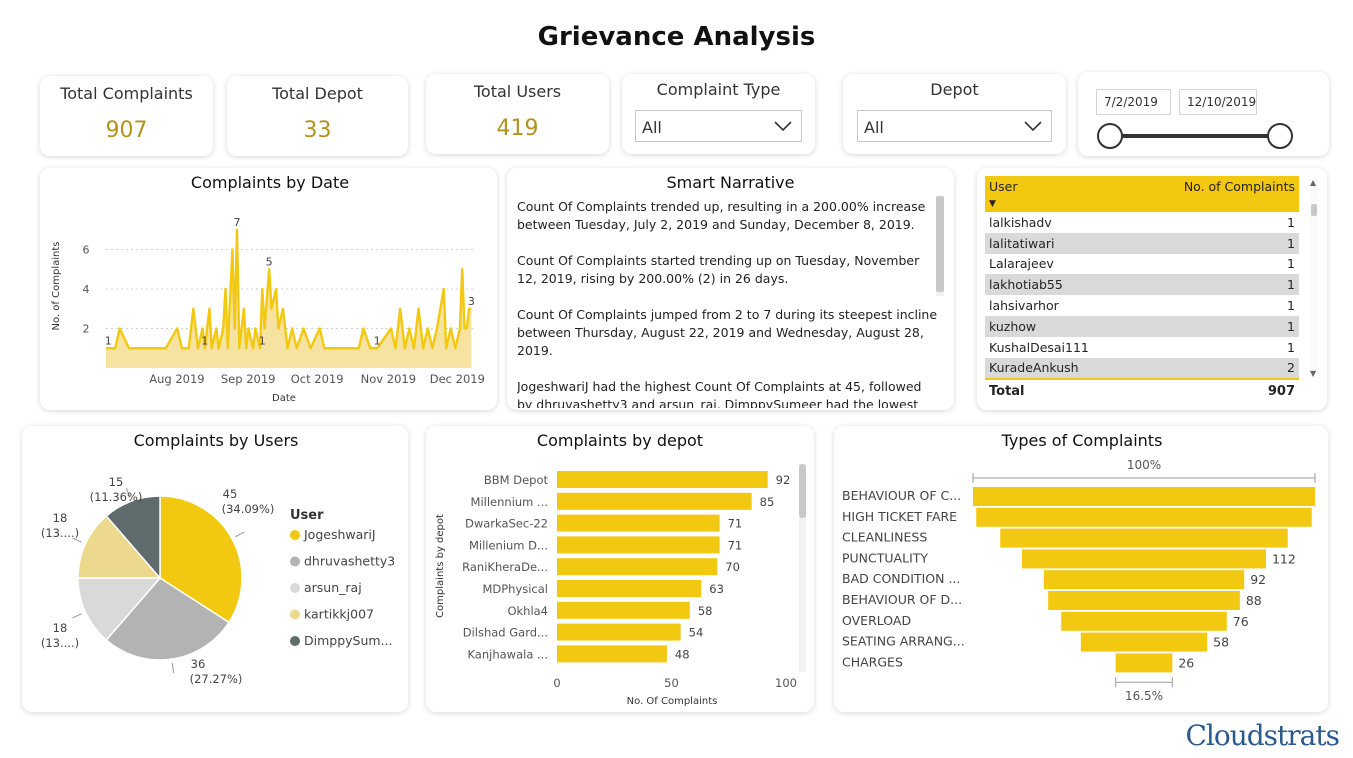 The height and width of the screenshot is (758, 1353). Describe the element at coordinates (1280, 136) in the screenshot. I see `end-date-handle` at that location.